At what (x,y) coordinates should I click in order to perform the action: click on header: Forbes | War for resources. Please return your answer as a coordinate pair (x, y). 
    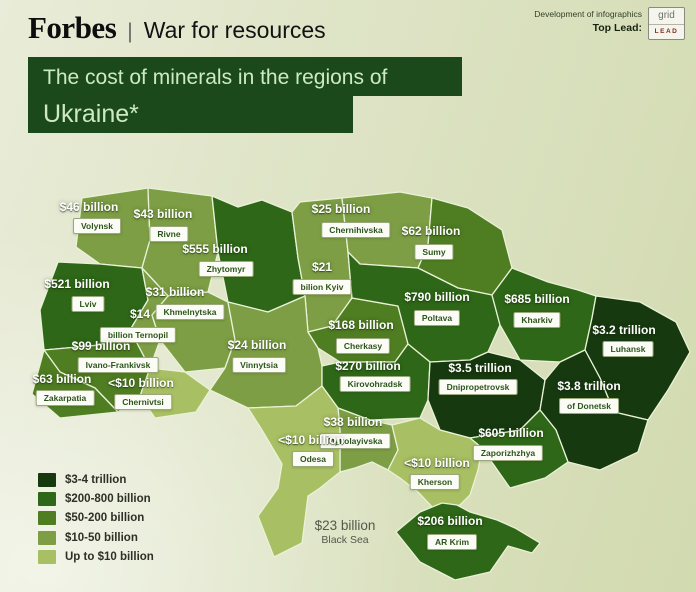
    Looking at the image, I should click on (177, 28).